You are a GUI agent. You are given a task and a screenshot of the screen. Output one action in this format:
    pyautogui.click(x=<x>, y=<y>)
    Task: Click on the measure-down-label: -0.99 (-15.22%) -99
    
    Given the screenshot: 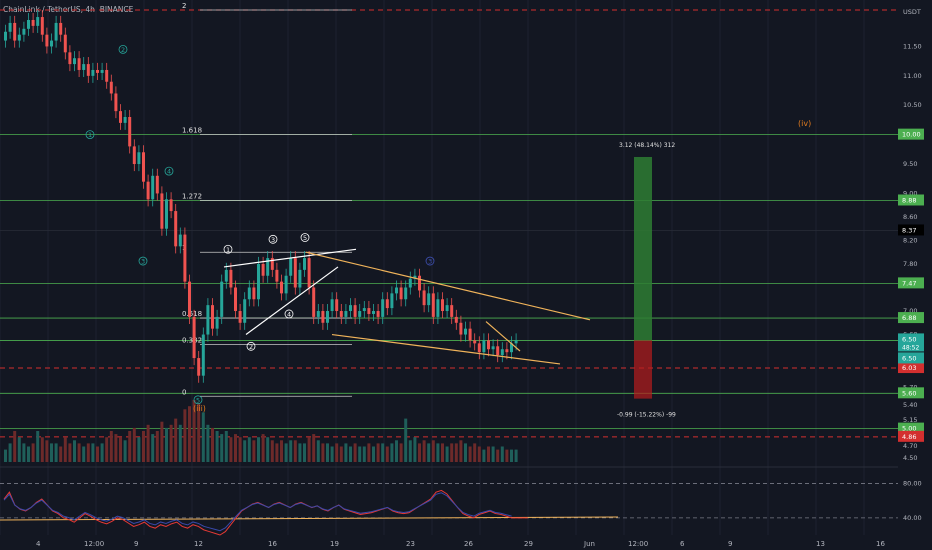 What is the action you would take?
    pyautogui.click(x=646, y=415)
    